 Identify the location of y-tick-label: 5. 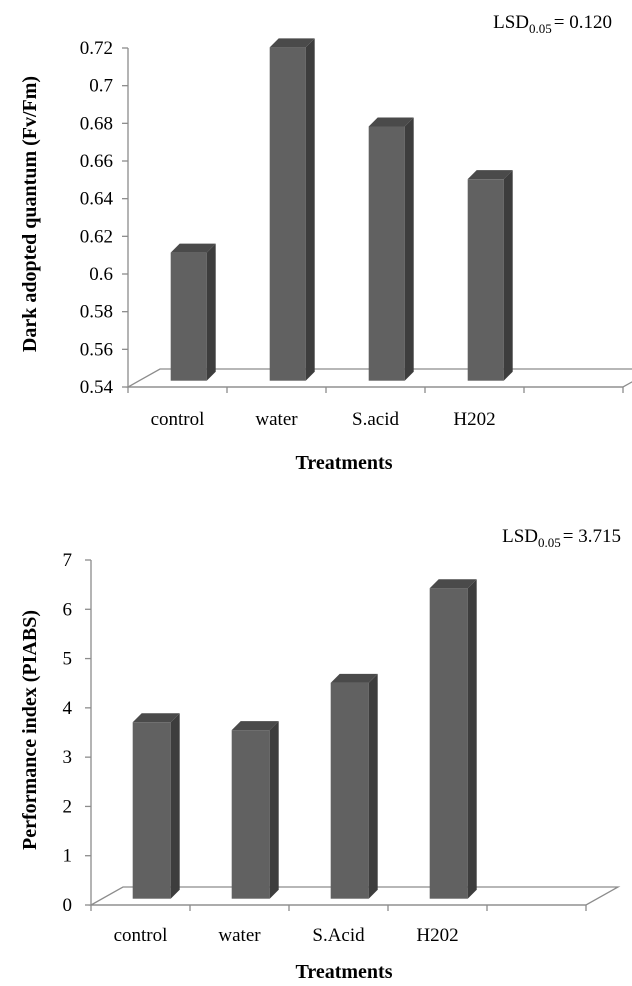
(68, 659).